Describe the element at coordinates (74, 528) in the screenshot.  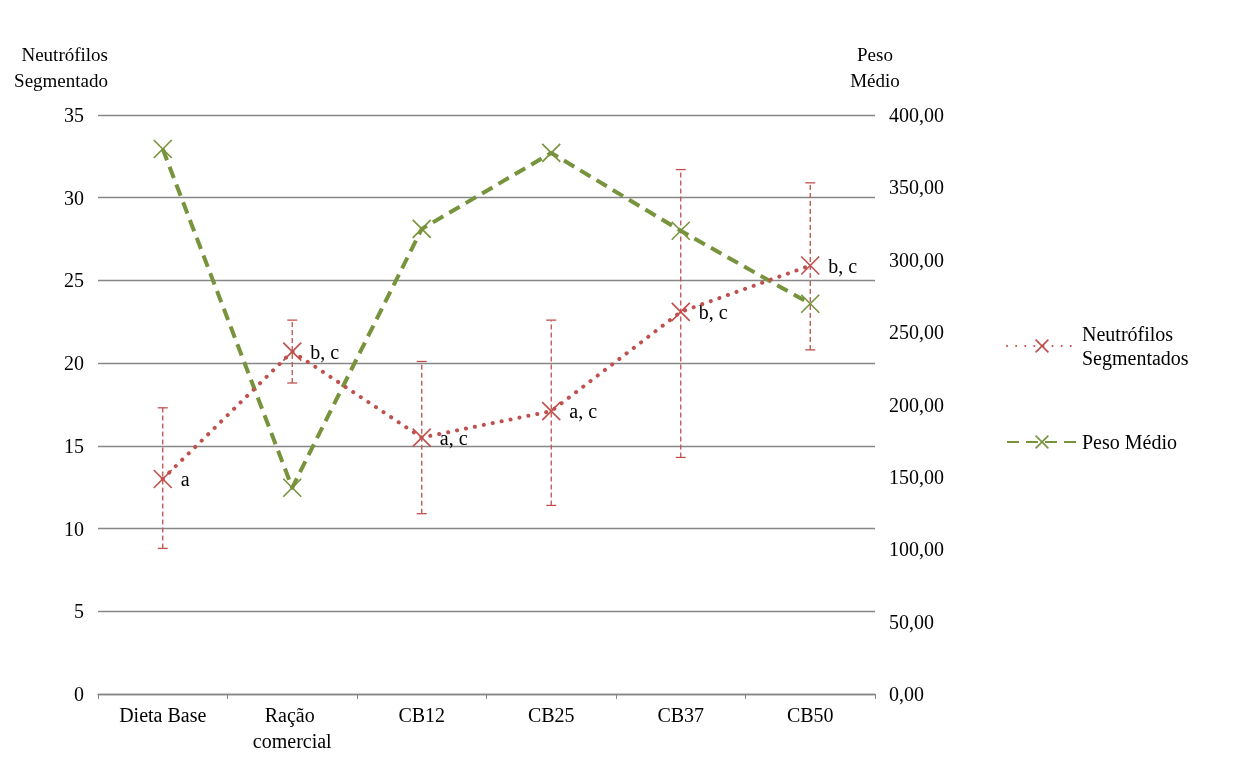
I see `y-tick-label: 10` at that location.